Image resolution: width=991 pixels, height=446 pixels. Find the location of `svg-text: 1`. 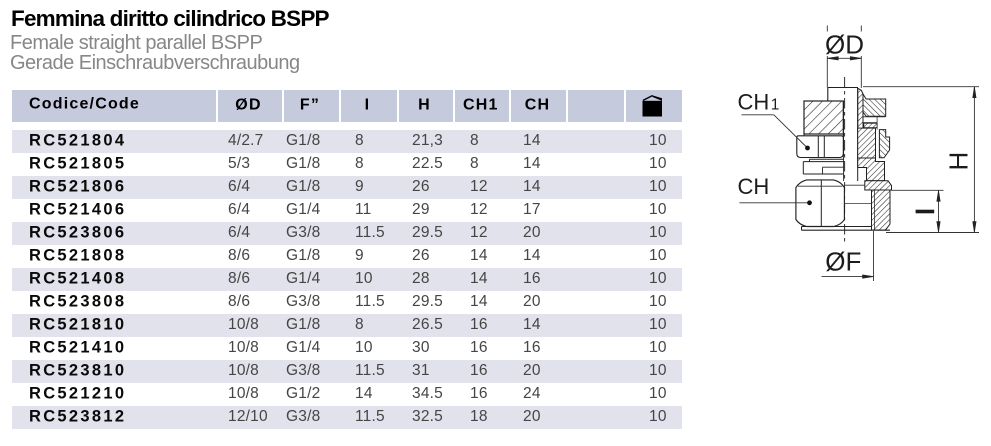

svg-text: 1 is located at coordinates (775, 105).